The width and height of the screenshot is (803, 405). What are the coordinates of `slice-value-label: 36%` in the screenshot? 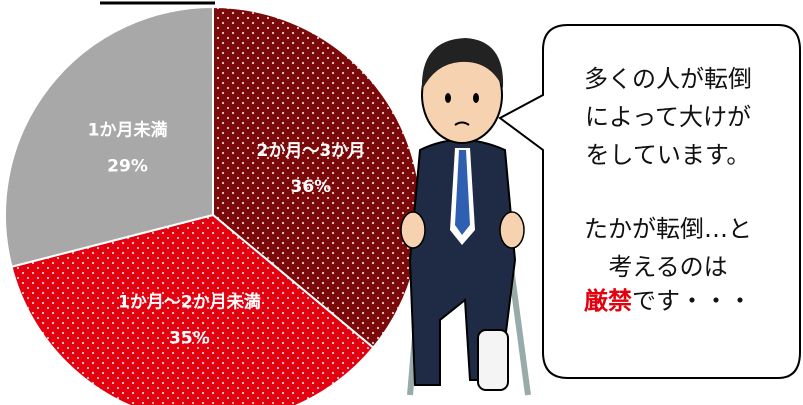 It's located at (311, 187).